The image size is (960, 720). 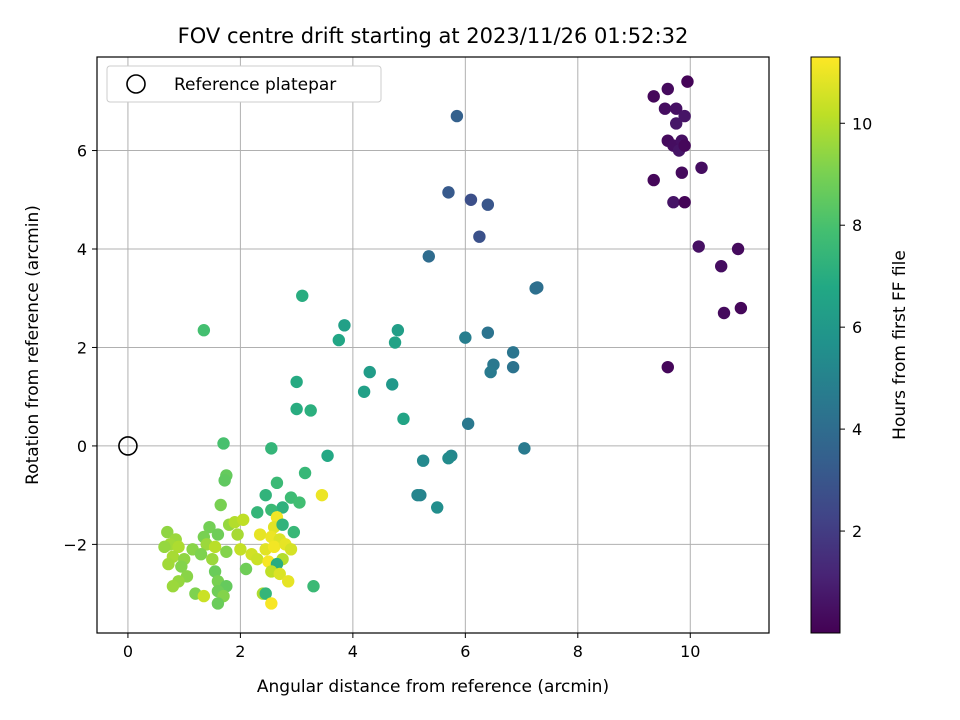 I want to click on colorbar: 2 4 6 8 10 Hours from first FF file, so click(x=860, y=345).